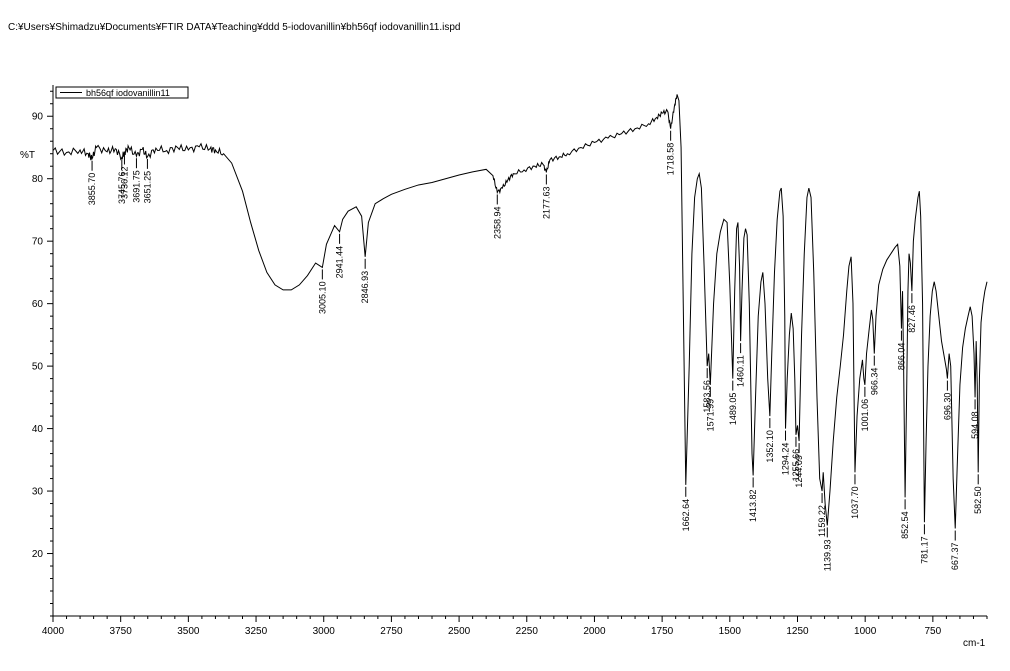  I want to click on peak-label-text: 1139.93, so click(827, 555).